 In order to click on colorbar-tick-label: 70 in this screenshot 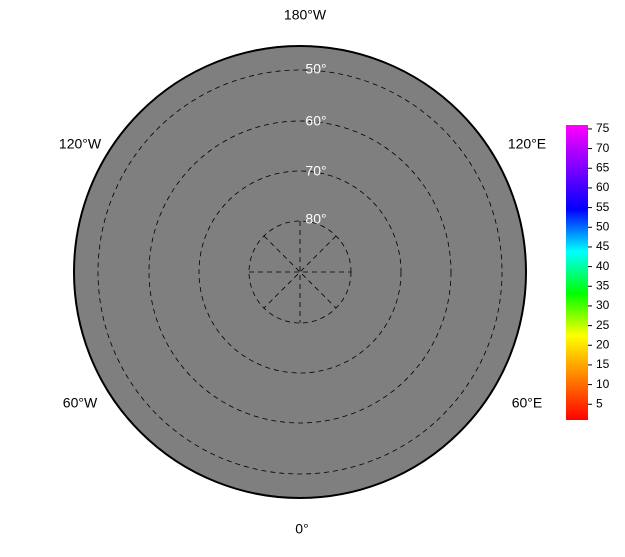, I will do `click(603, 148)`.